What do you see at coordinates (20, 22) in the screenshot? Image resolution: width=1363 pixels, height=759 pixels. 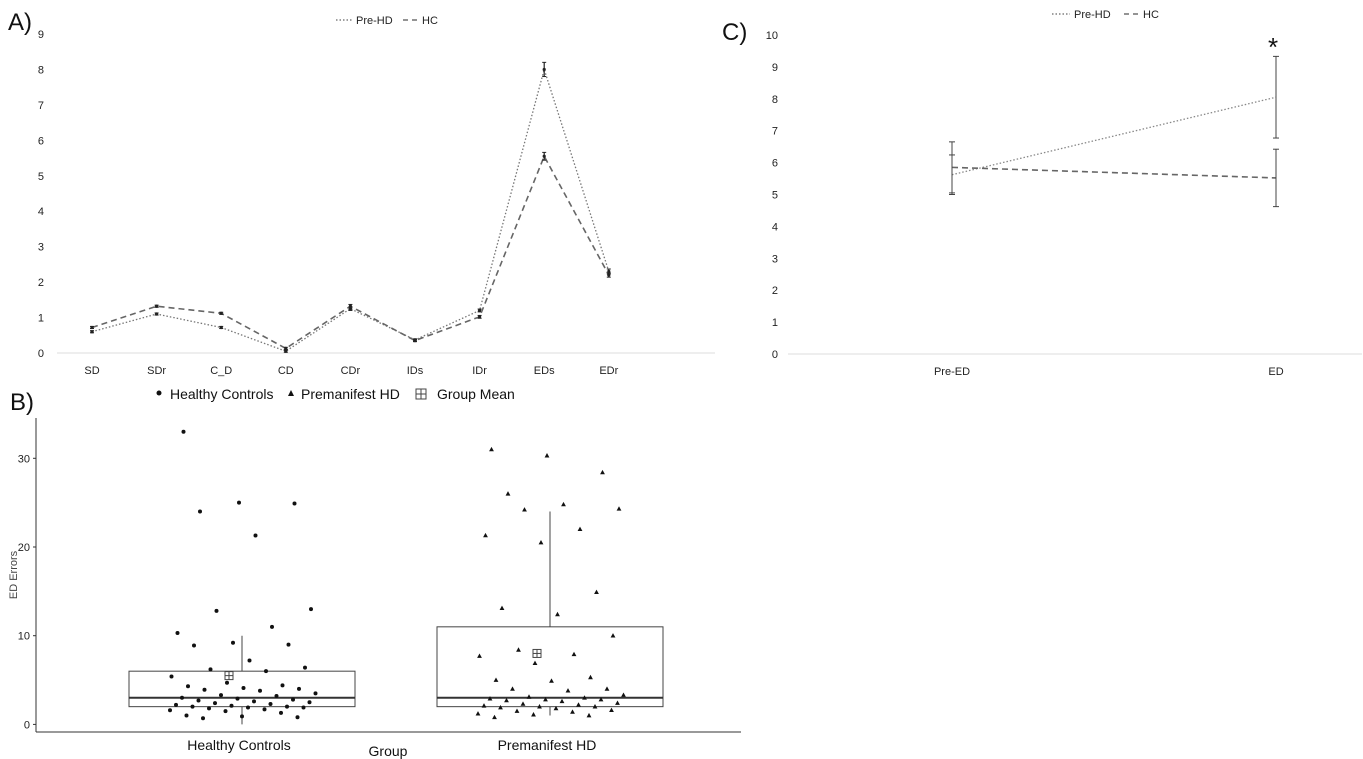 I see `panel-a-label: A)` at bounding box center [20, 22].